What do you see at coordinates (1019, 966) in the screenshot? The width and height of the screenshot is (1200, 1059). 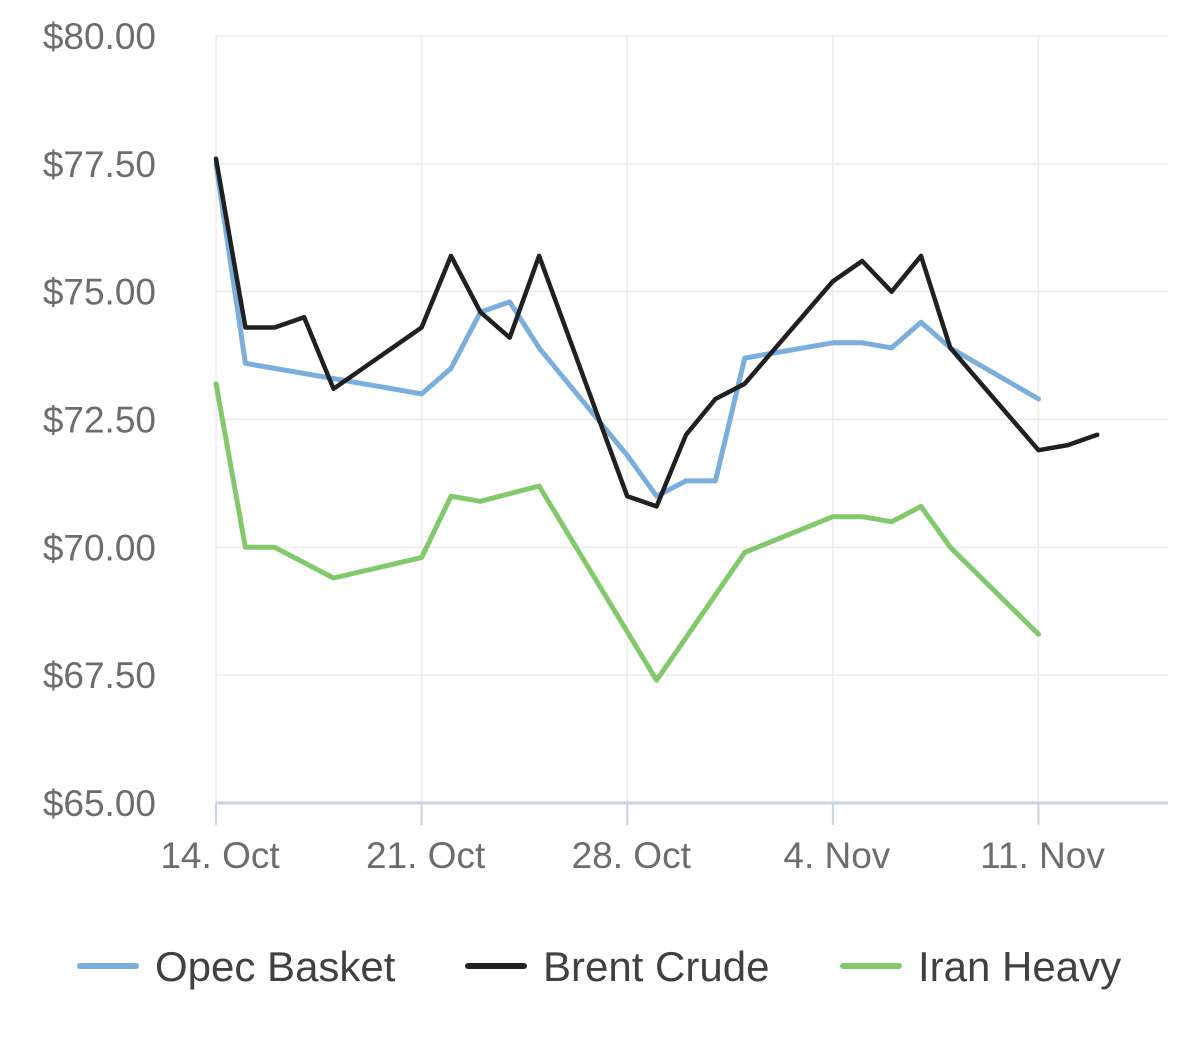 I see `legend-label-iran-heavy: Iran Heavy` at bounding box center [1019, 966].